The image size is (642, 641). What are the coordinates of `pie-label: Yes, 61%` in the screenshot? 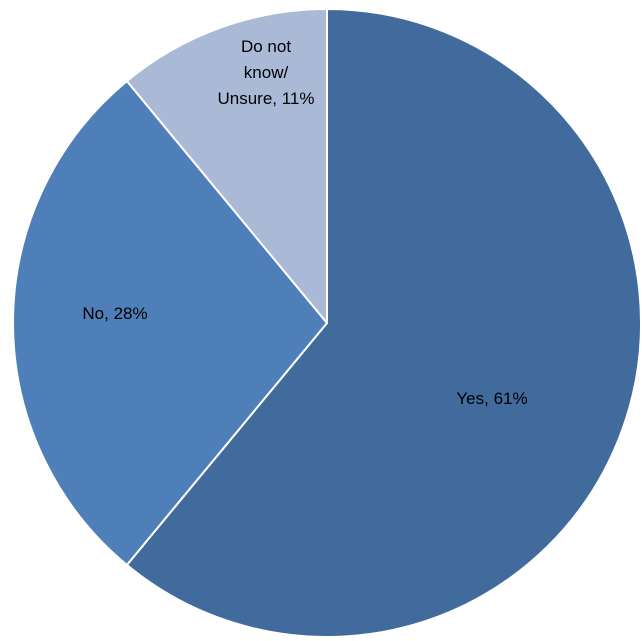 It's located at (491, 398).